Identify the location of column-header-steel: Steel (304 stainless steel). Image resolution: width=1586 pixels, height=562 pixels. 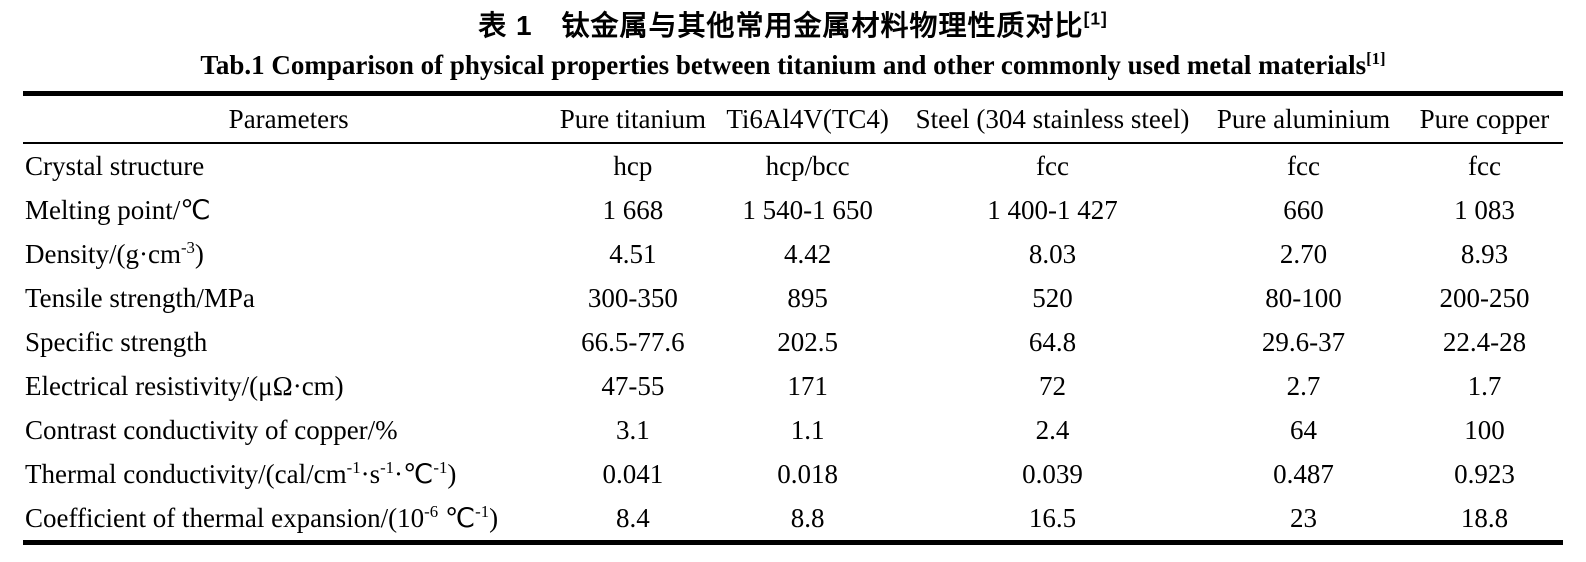
(1052, 118).